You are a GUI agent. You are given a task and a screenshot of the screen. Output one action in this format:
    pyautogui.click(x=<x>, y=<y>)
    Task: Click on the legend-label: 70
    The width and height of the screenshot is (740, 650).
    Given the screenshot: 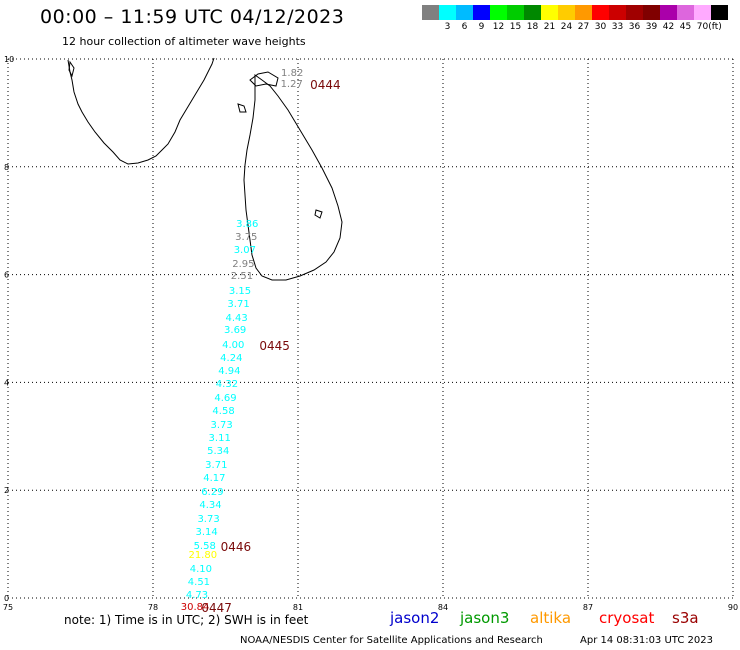 What is the action you would take?
    pyautogui.click(x=702, y=27)
    